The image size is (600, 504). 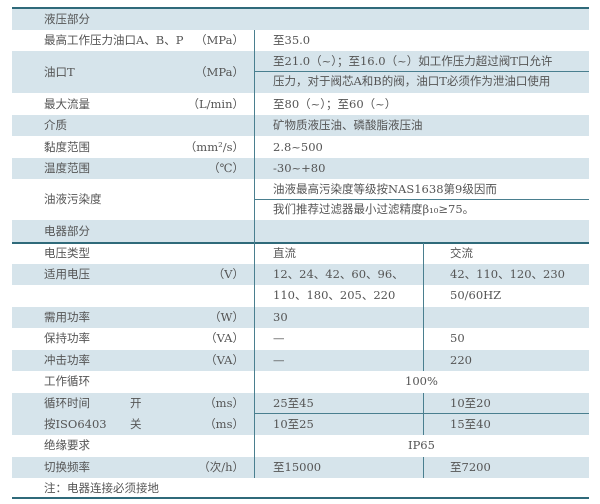 What do you see at coordinates (507, 274) in the screenshot?
I see `ac-value: 42、110、120、230` at bounding box center [507, 274].